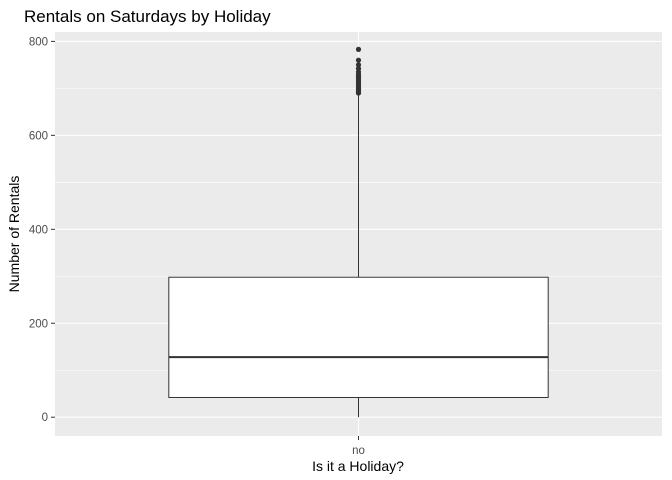  I want to click on y-tick-label: 0, so click(45, 418).